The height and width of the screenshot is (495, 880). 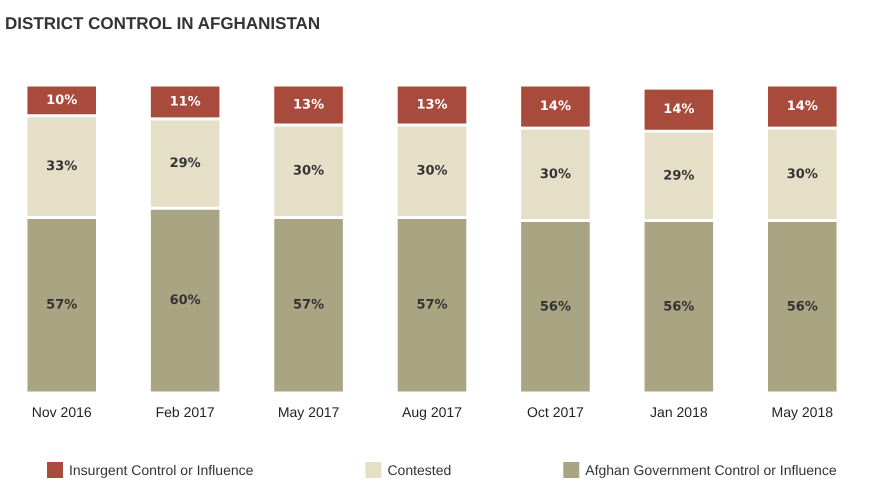 What do you see at coordinates (555, 412) in the screenshot?
I see `x-tick-label: Oct 2017` at bounding box center [555, 412].